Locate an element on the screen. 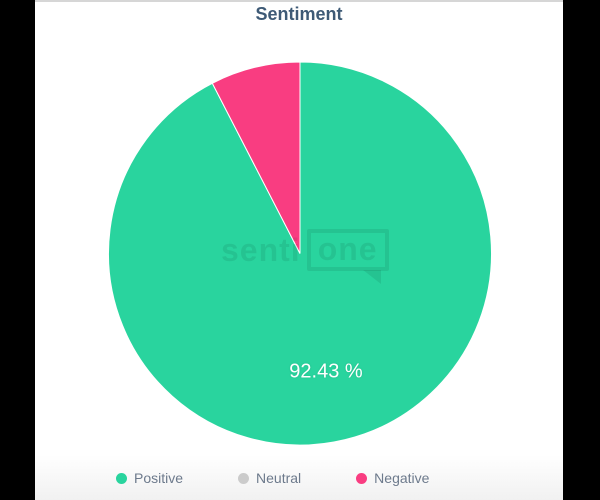 This screenshot has height=500, width=600. legend-item-negative: Negative is located at coordinates (392, 478).